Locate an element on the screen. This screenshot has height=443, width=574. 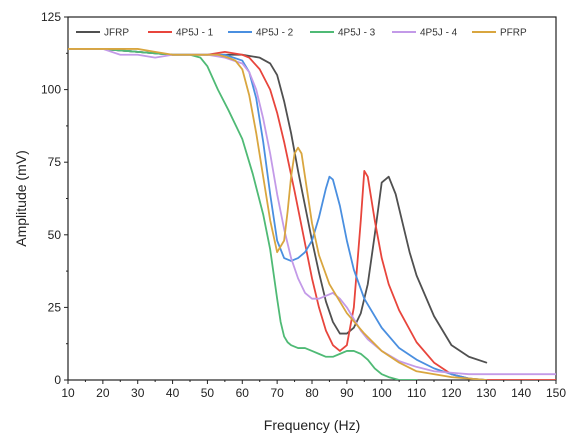
y-tick-label: 75 is located at coordinates (55, 162).